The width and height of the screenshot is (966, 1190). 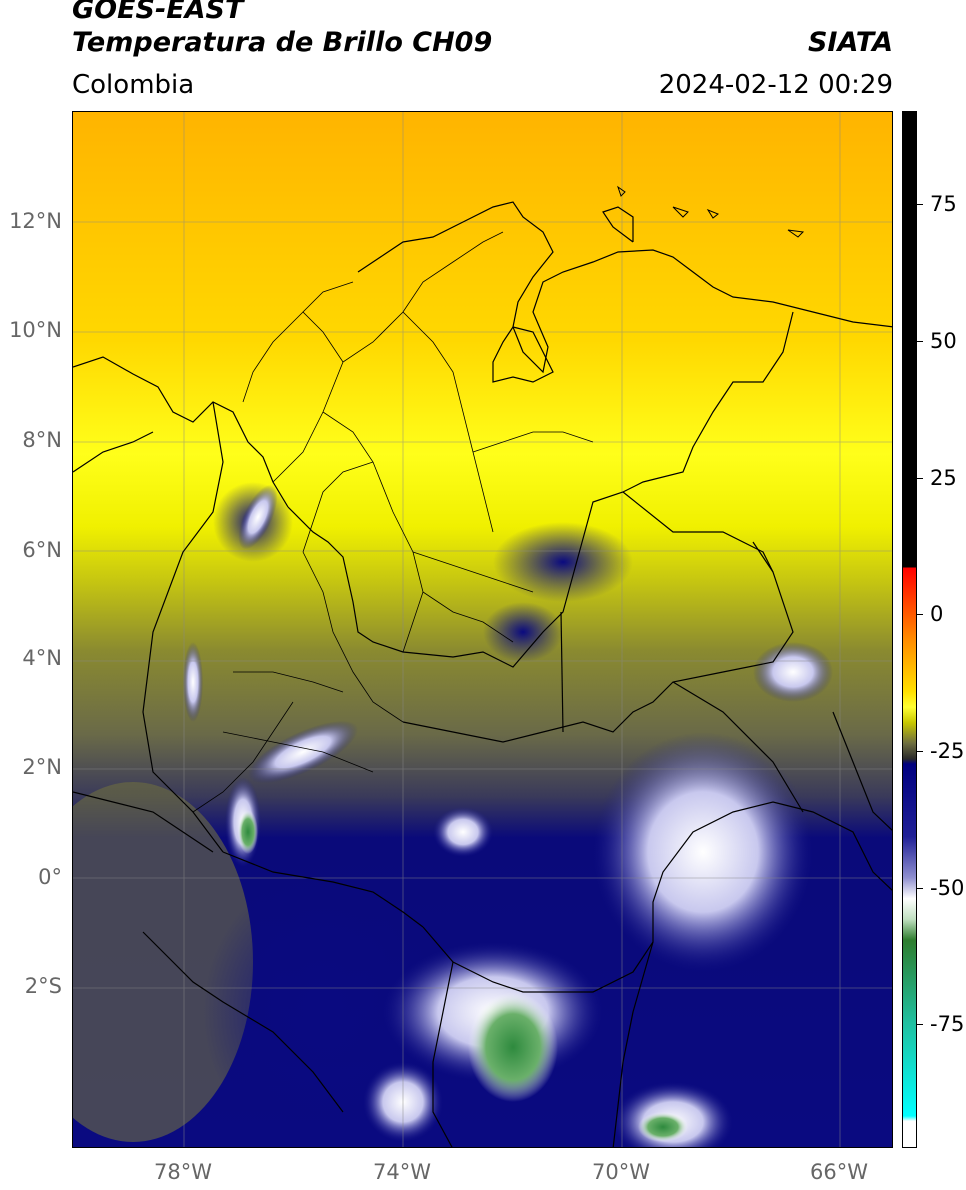 I want to click on timestamp-label: 2024-02-12 00:29, so click(x=775, y=85).